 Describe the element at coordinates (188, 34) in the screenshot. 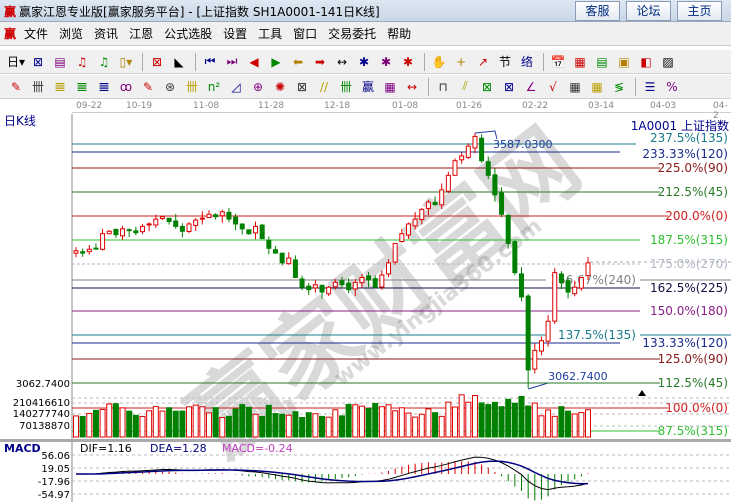

I see `menu-item: 公式选股` at that location.